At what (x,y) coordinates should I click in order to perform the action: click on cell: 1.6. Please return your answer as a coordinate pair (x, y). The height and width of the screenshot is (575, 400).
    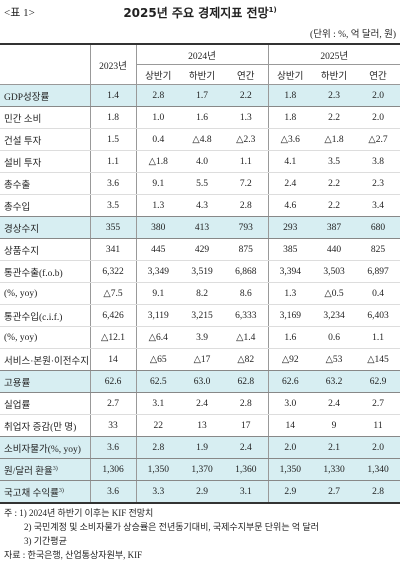
    Looking at the image, I should click on (289, 337).